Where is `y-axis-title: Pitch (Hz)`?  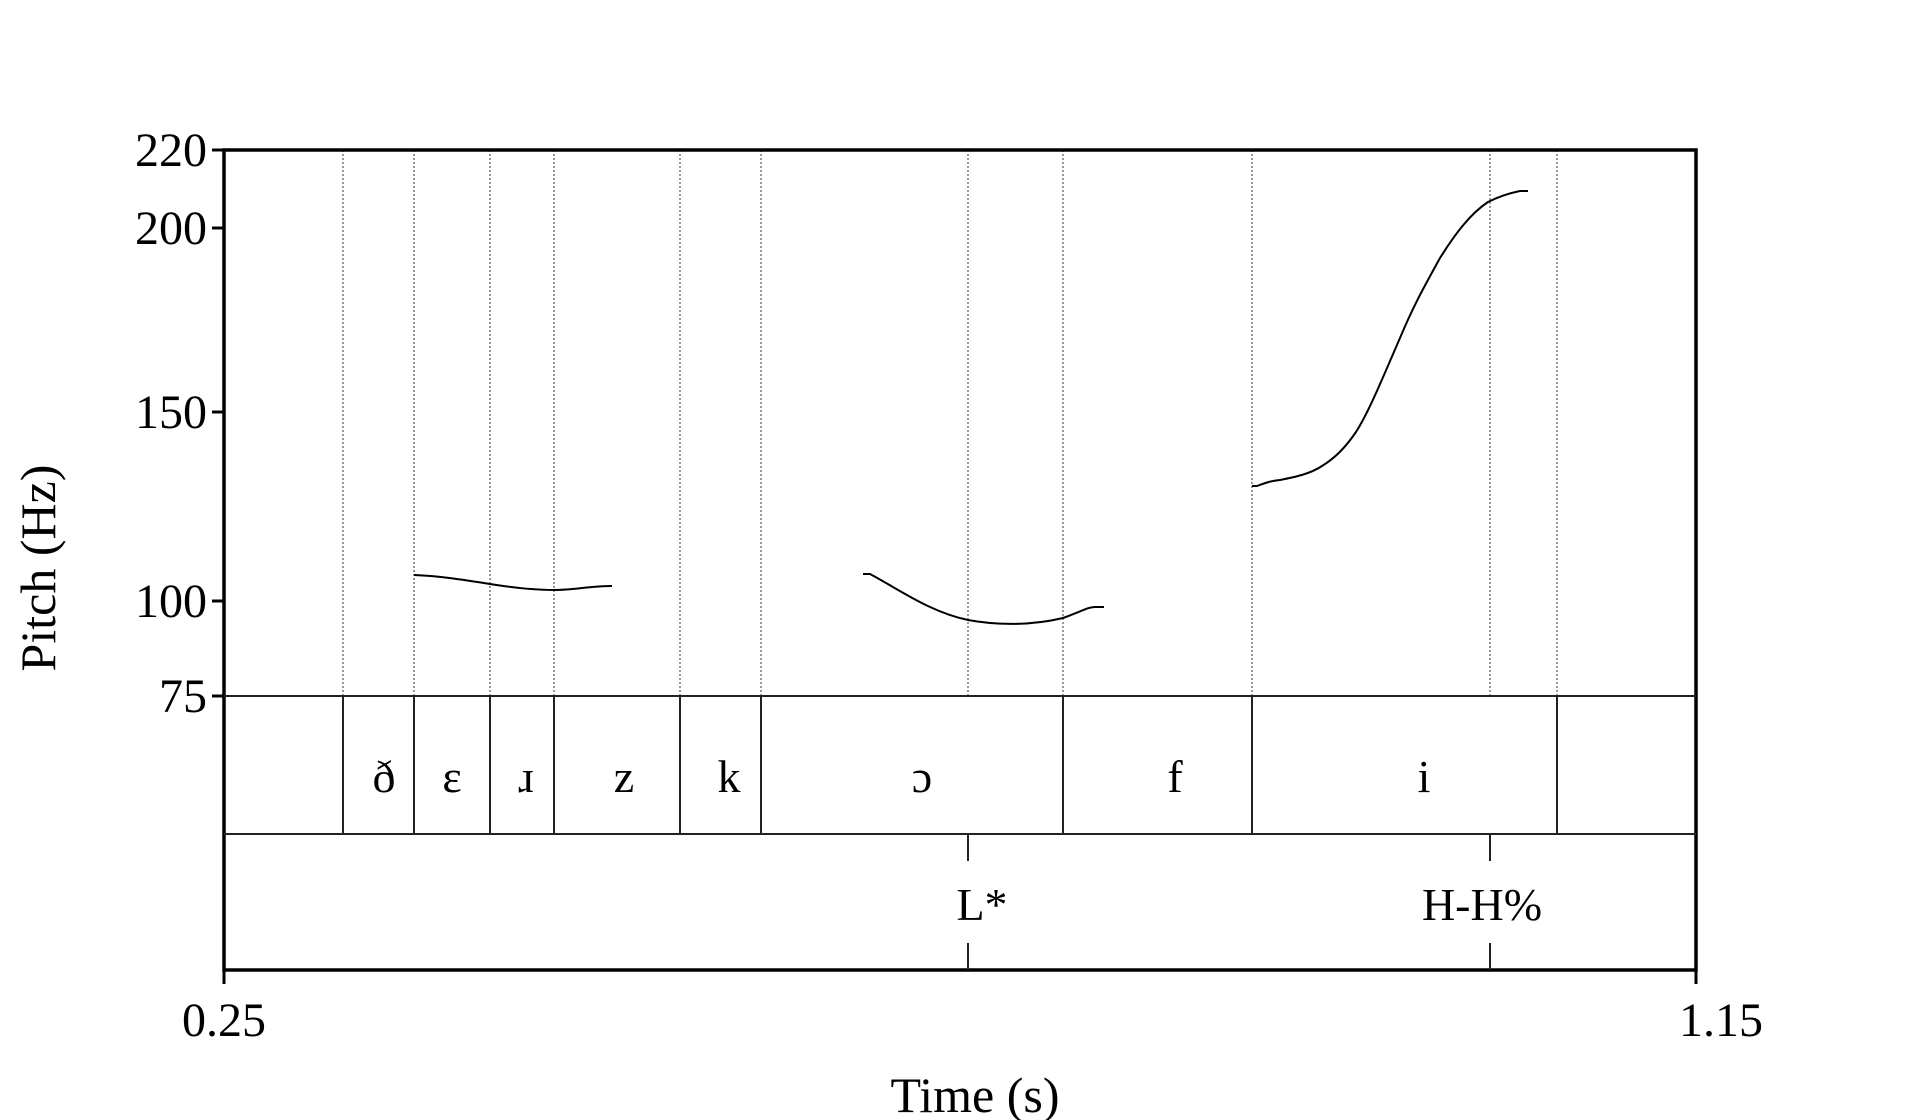 y-axis-title: Pitch (Hz) is located at coordinates (38, 568).